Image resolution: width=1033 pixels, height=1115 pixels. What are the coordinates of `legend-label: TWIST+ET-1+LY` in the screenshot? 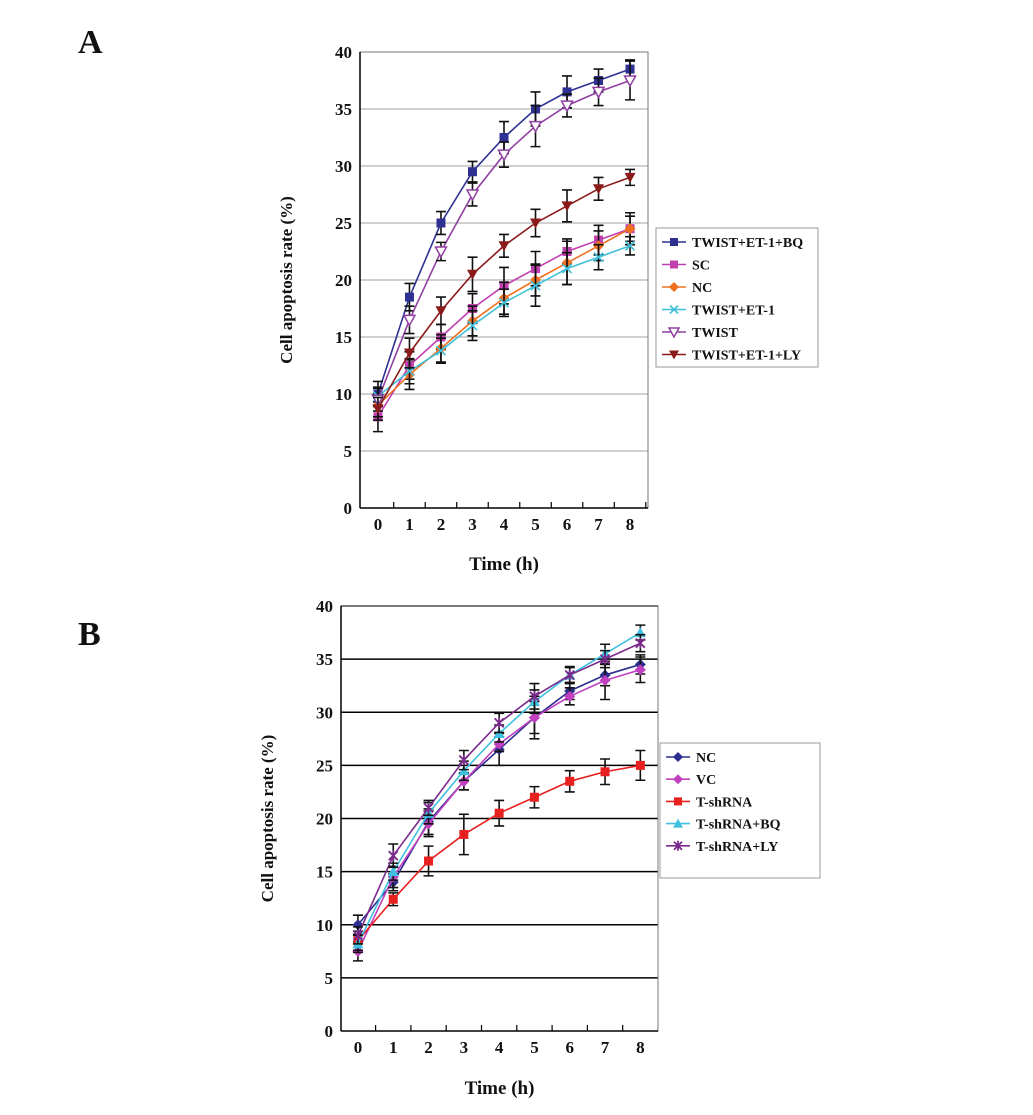 It's located at (746, 356).